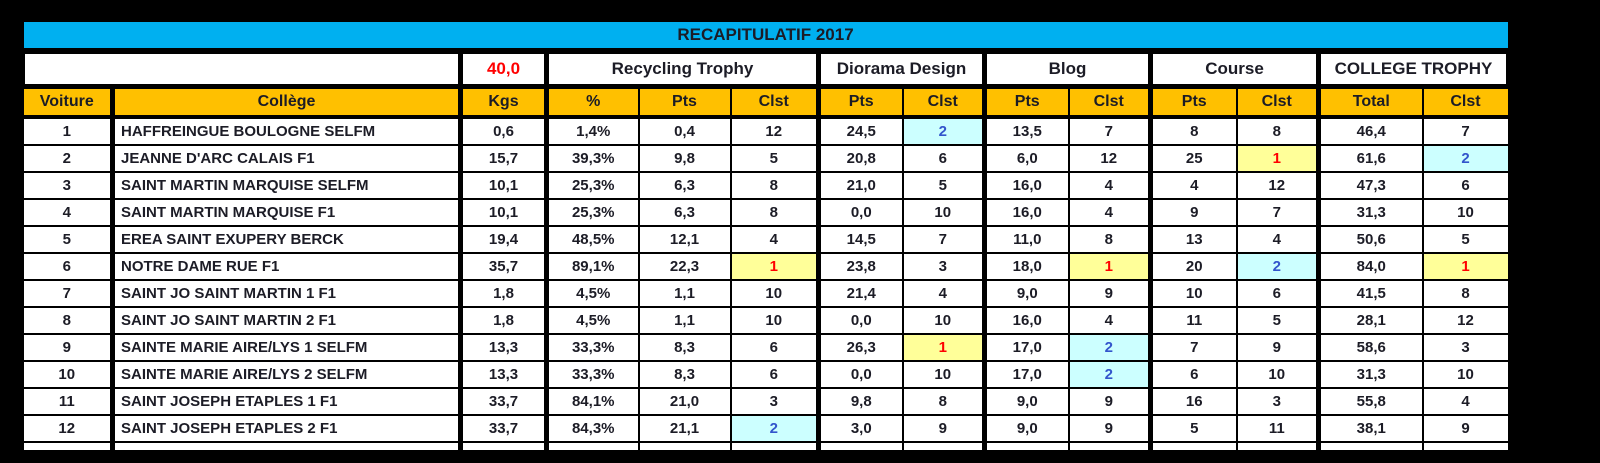  What do you see at coordinates (1193, 266) in the screenshot?
I see `cell-c_pts-row6: 20` at bounding box center [1193, 266].